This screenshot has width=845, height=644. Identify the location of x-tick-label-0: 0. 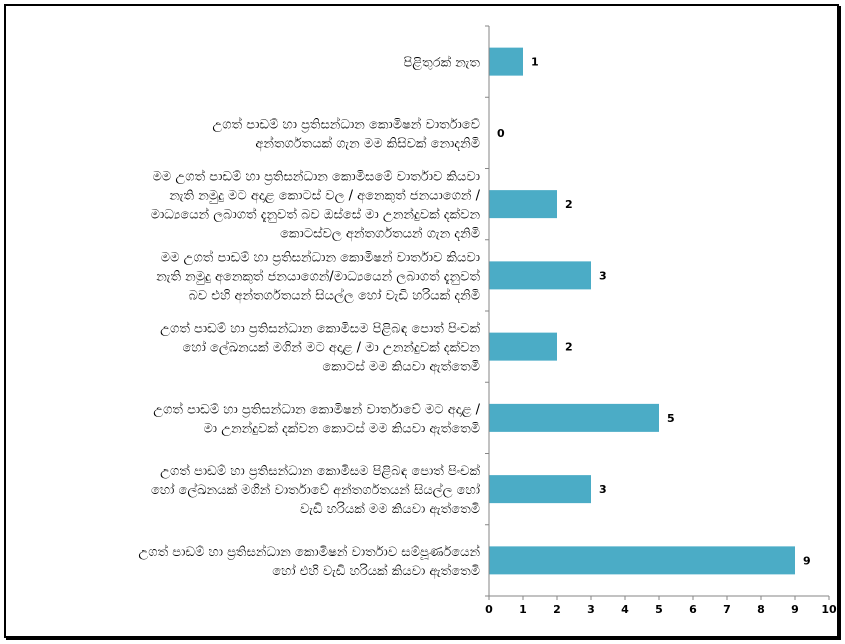
(489, 609).